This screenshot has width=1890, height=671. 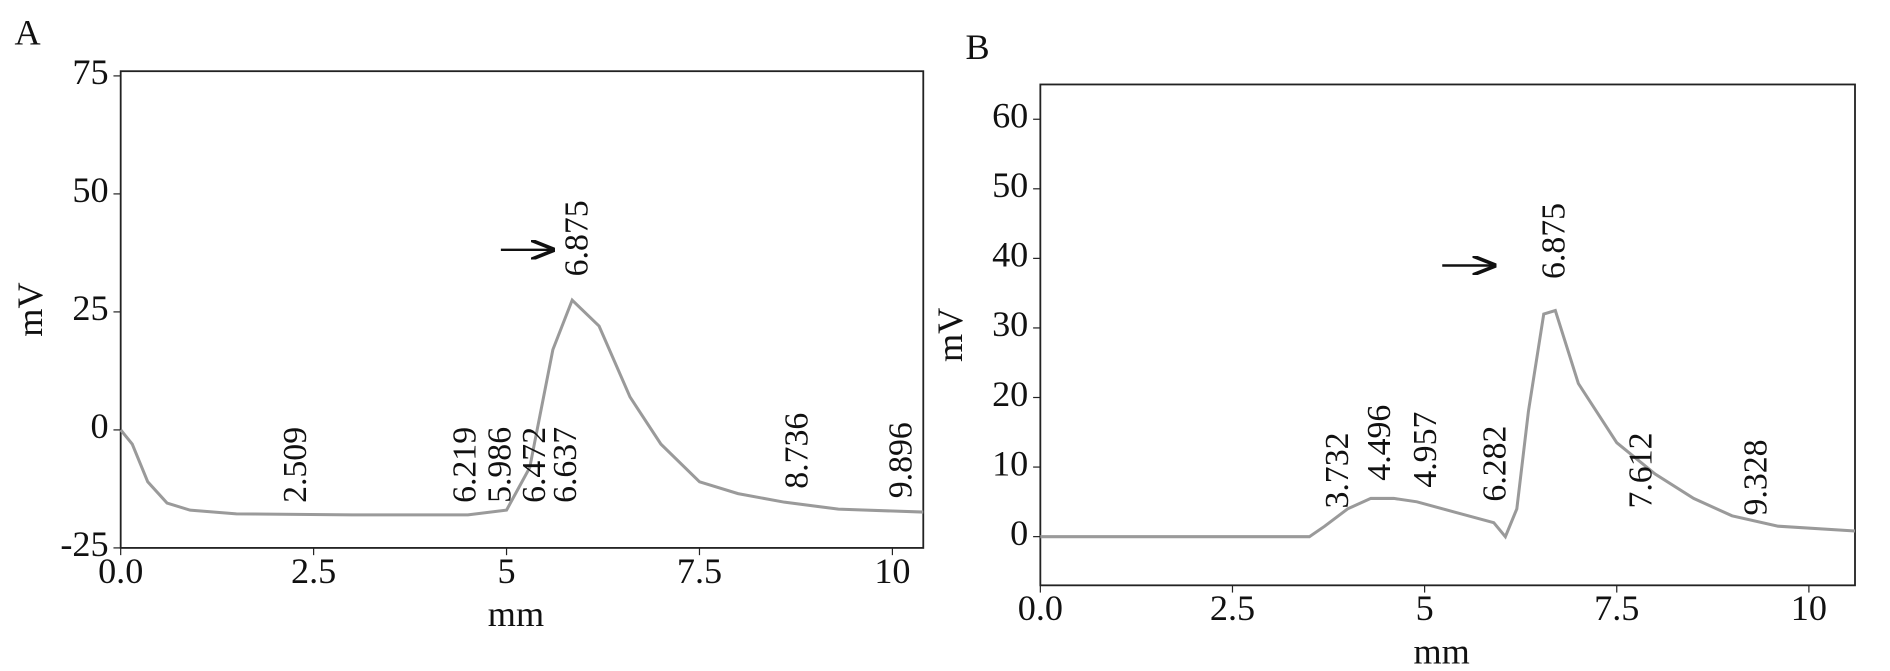 What do you see at coordinates (534, 465) in the screenshot?
I see `peak-label: 6.472` at bounding box center [534, 465].